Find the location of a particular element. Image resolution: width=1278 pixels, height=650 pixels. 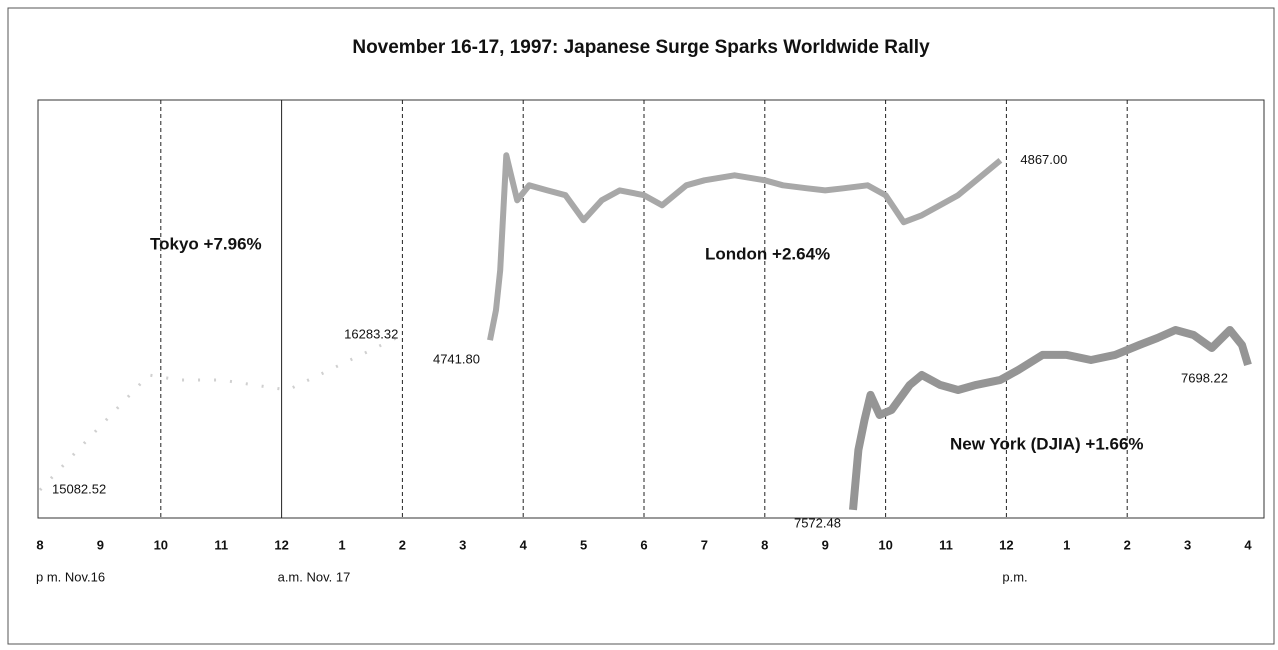

x-tick-label: 7 is located at coordinates (704, 544).